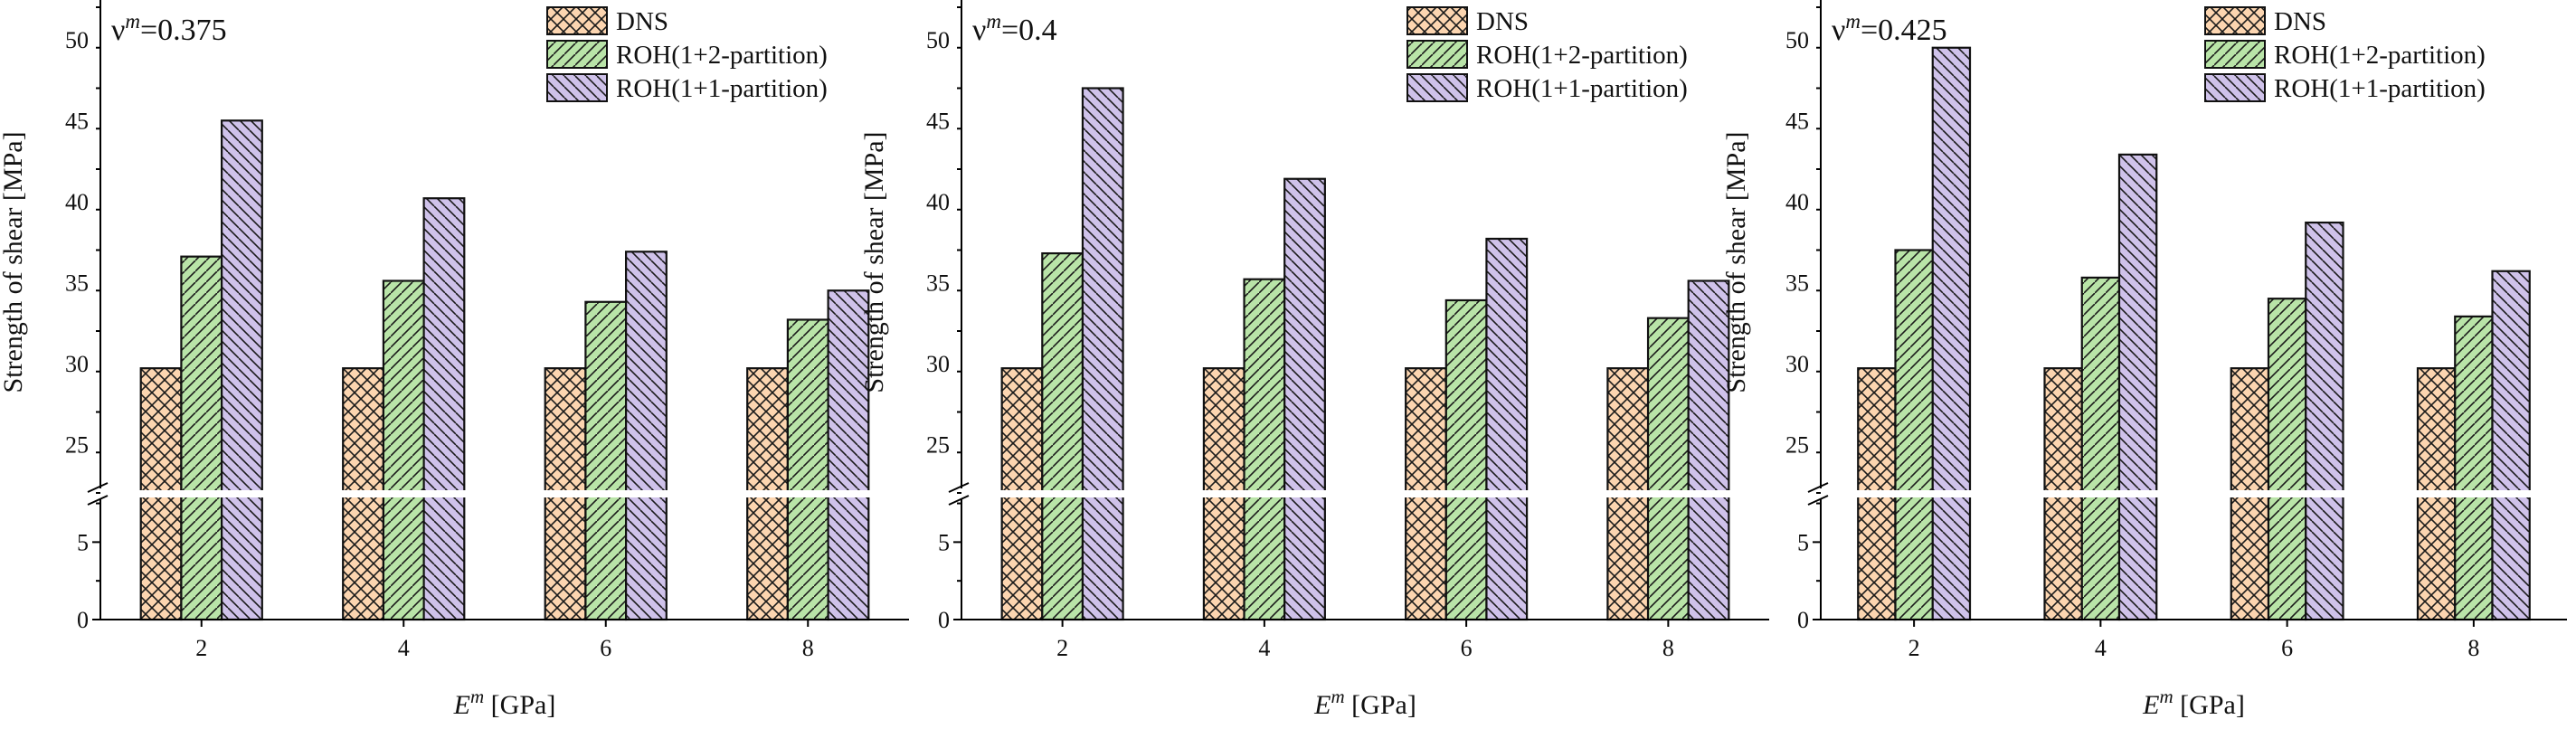 Image resolution: width=2576 pixels, height=729 pixels. I want to click on panel-label: νm=0.4, so click(1014, 28).